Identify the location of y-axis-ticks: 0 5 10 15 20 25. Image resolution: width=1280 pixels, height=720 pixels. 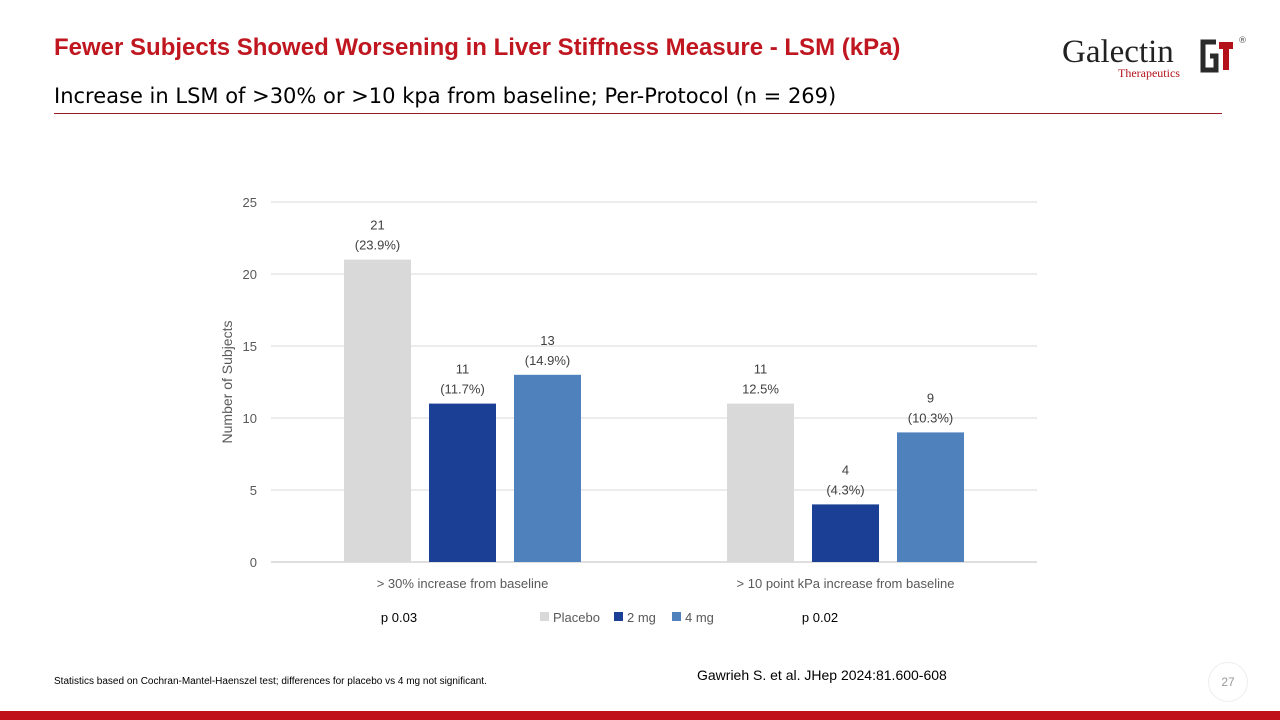
(250, 382).